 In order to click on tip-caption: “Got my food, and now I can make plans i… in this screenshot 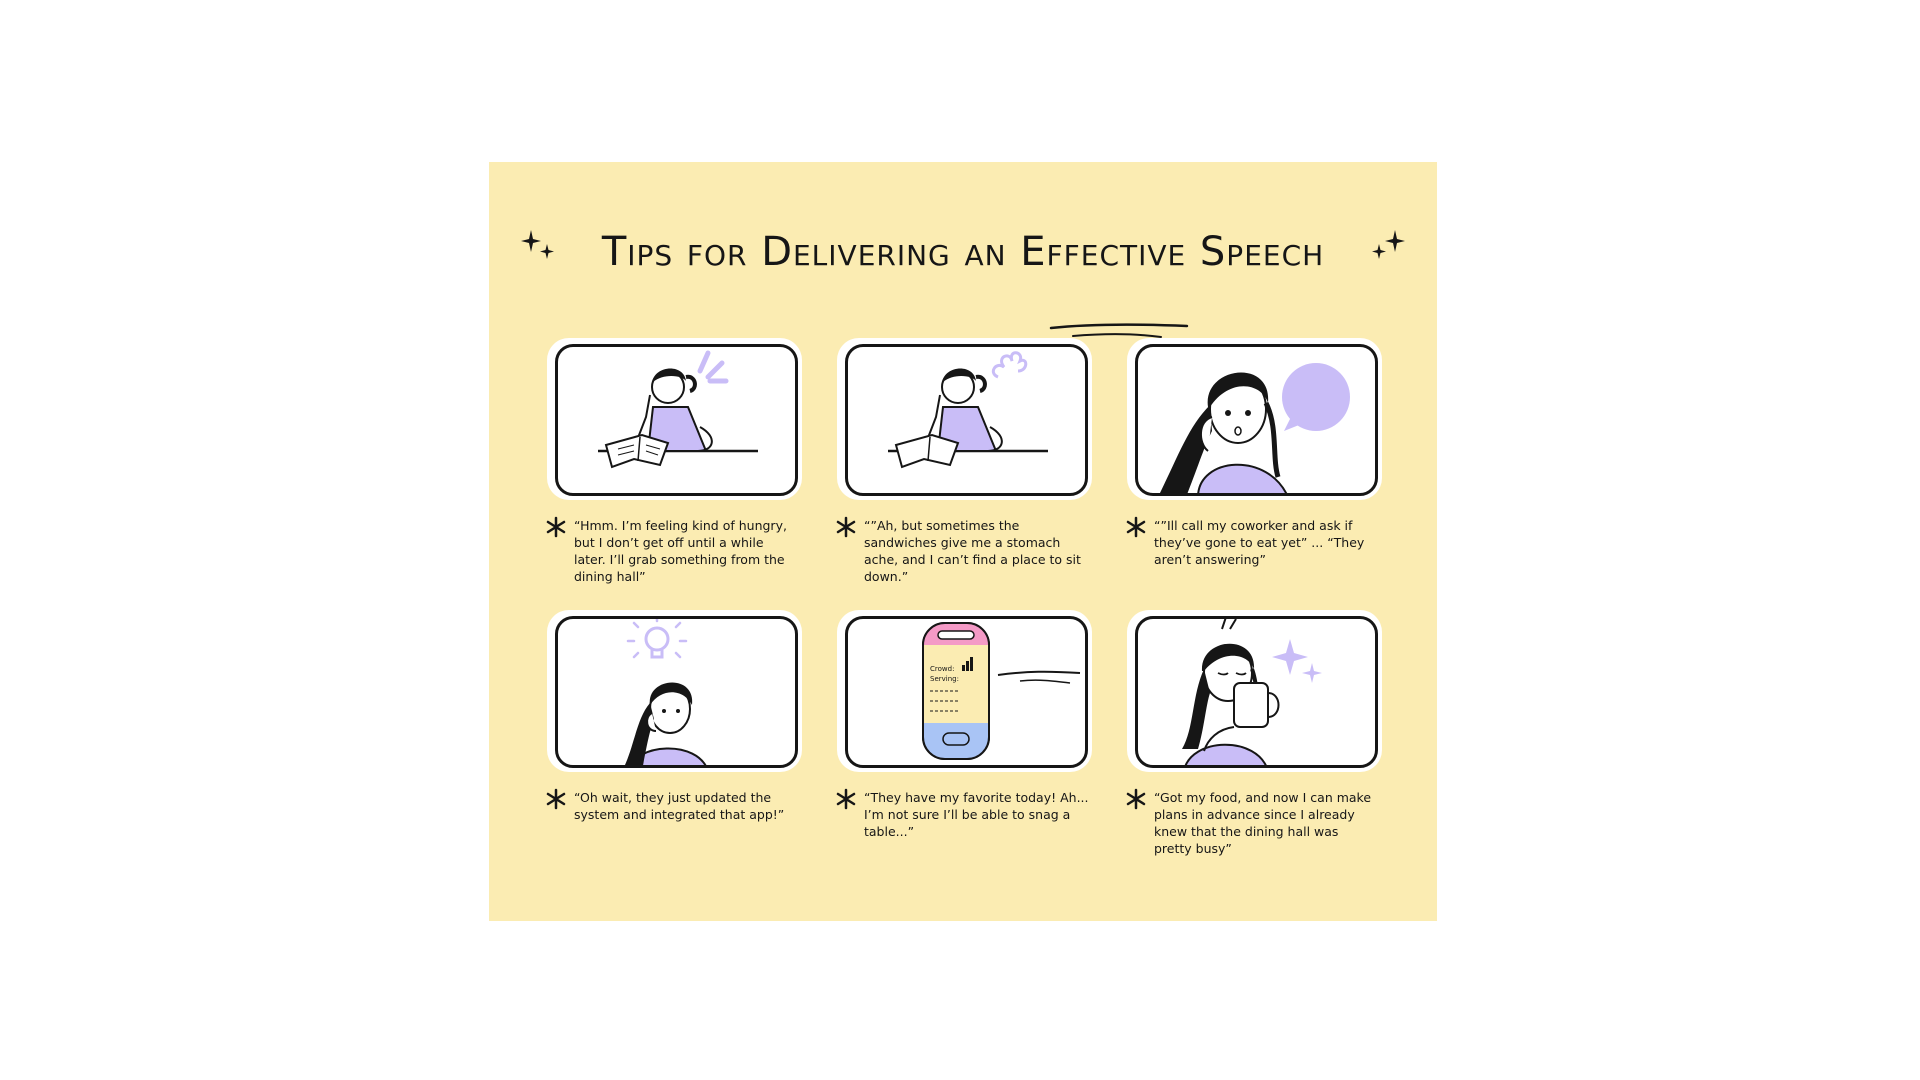, I will do `click(1263, 823)`.